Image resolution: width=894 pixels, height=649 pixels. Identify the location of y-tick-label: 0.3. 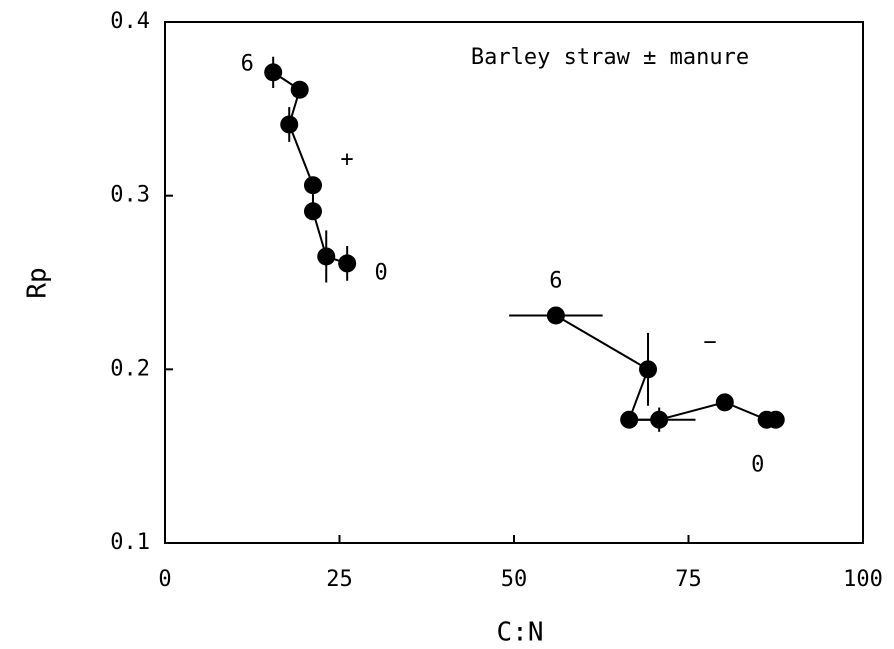
(130, 195).